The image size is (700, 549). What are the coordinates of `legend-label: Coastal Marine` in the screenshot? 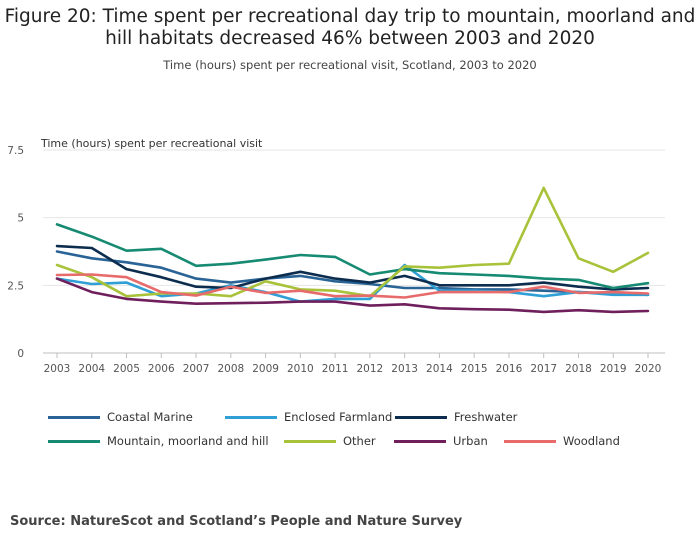 It's located at (150, 417).